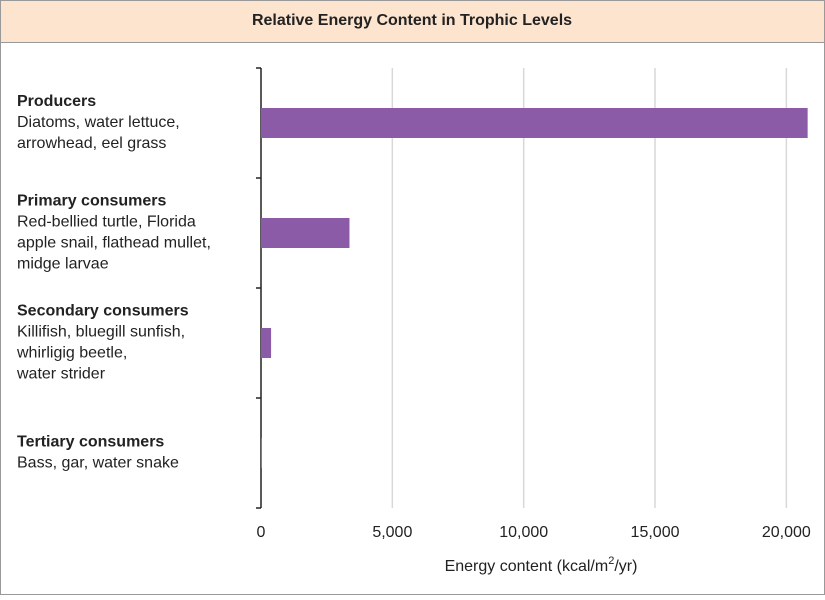 This screenshot has height=600, width=825. I want to click on x-label-part: /yr), so click(625, 566).